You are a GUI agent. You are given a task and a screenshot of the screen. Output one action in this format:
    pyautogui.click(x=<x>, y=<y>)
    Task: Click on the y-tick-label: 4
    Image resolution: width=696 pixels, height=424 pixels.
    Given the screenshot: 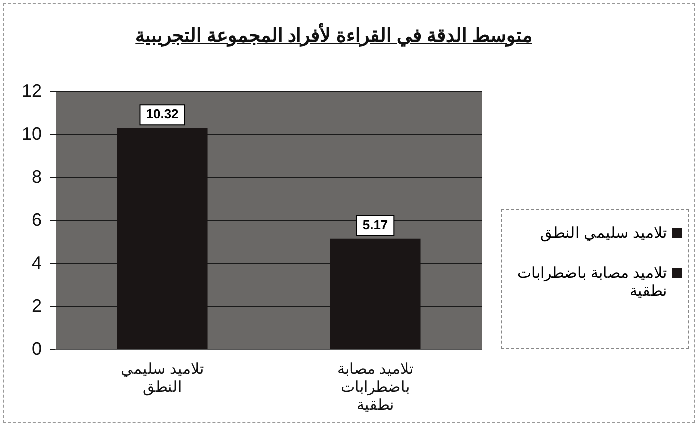 What is the action you would take?
    pyautogui.click(x=37, y=262)
    